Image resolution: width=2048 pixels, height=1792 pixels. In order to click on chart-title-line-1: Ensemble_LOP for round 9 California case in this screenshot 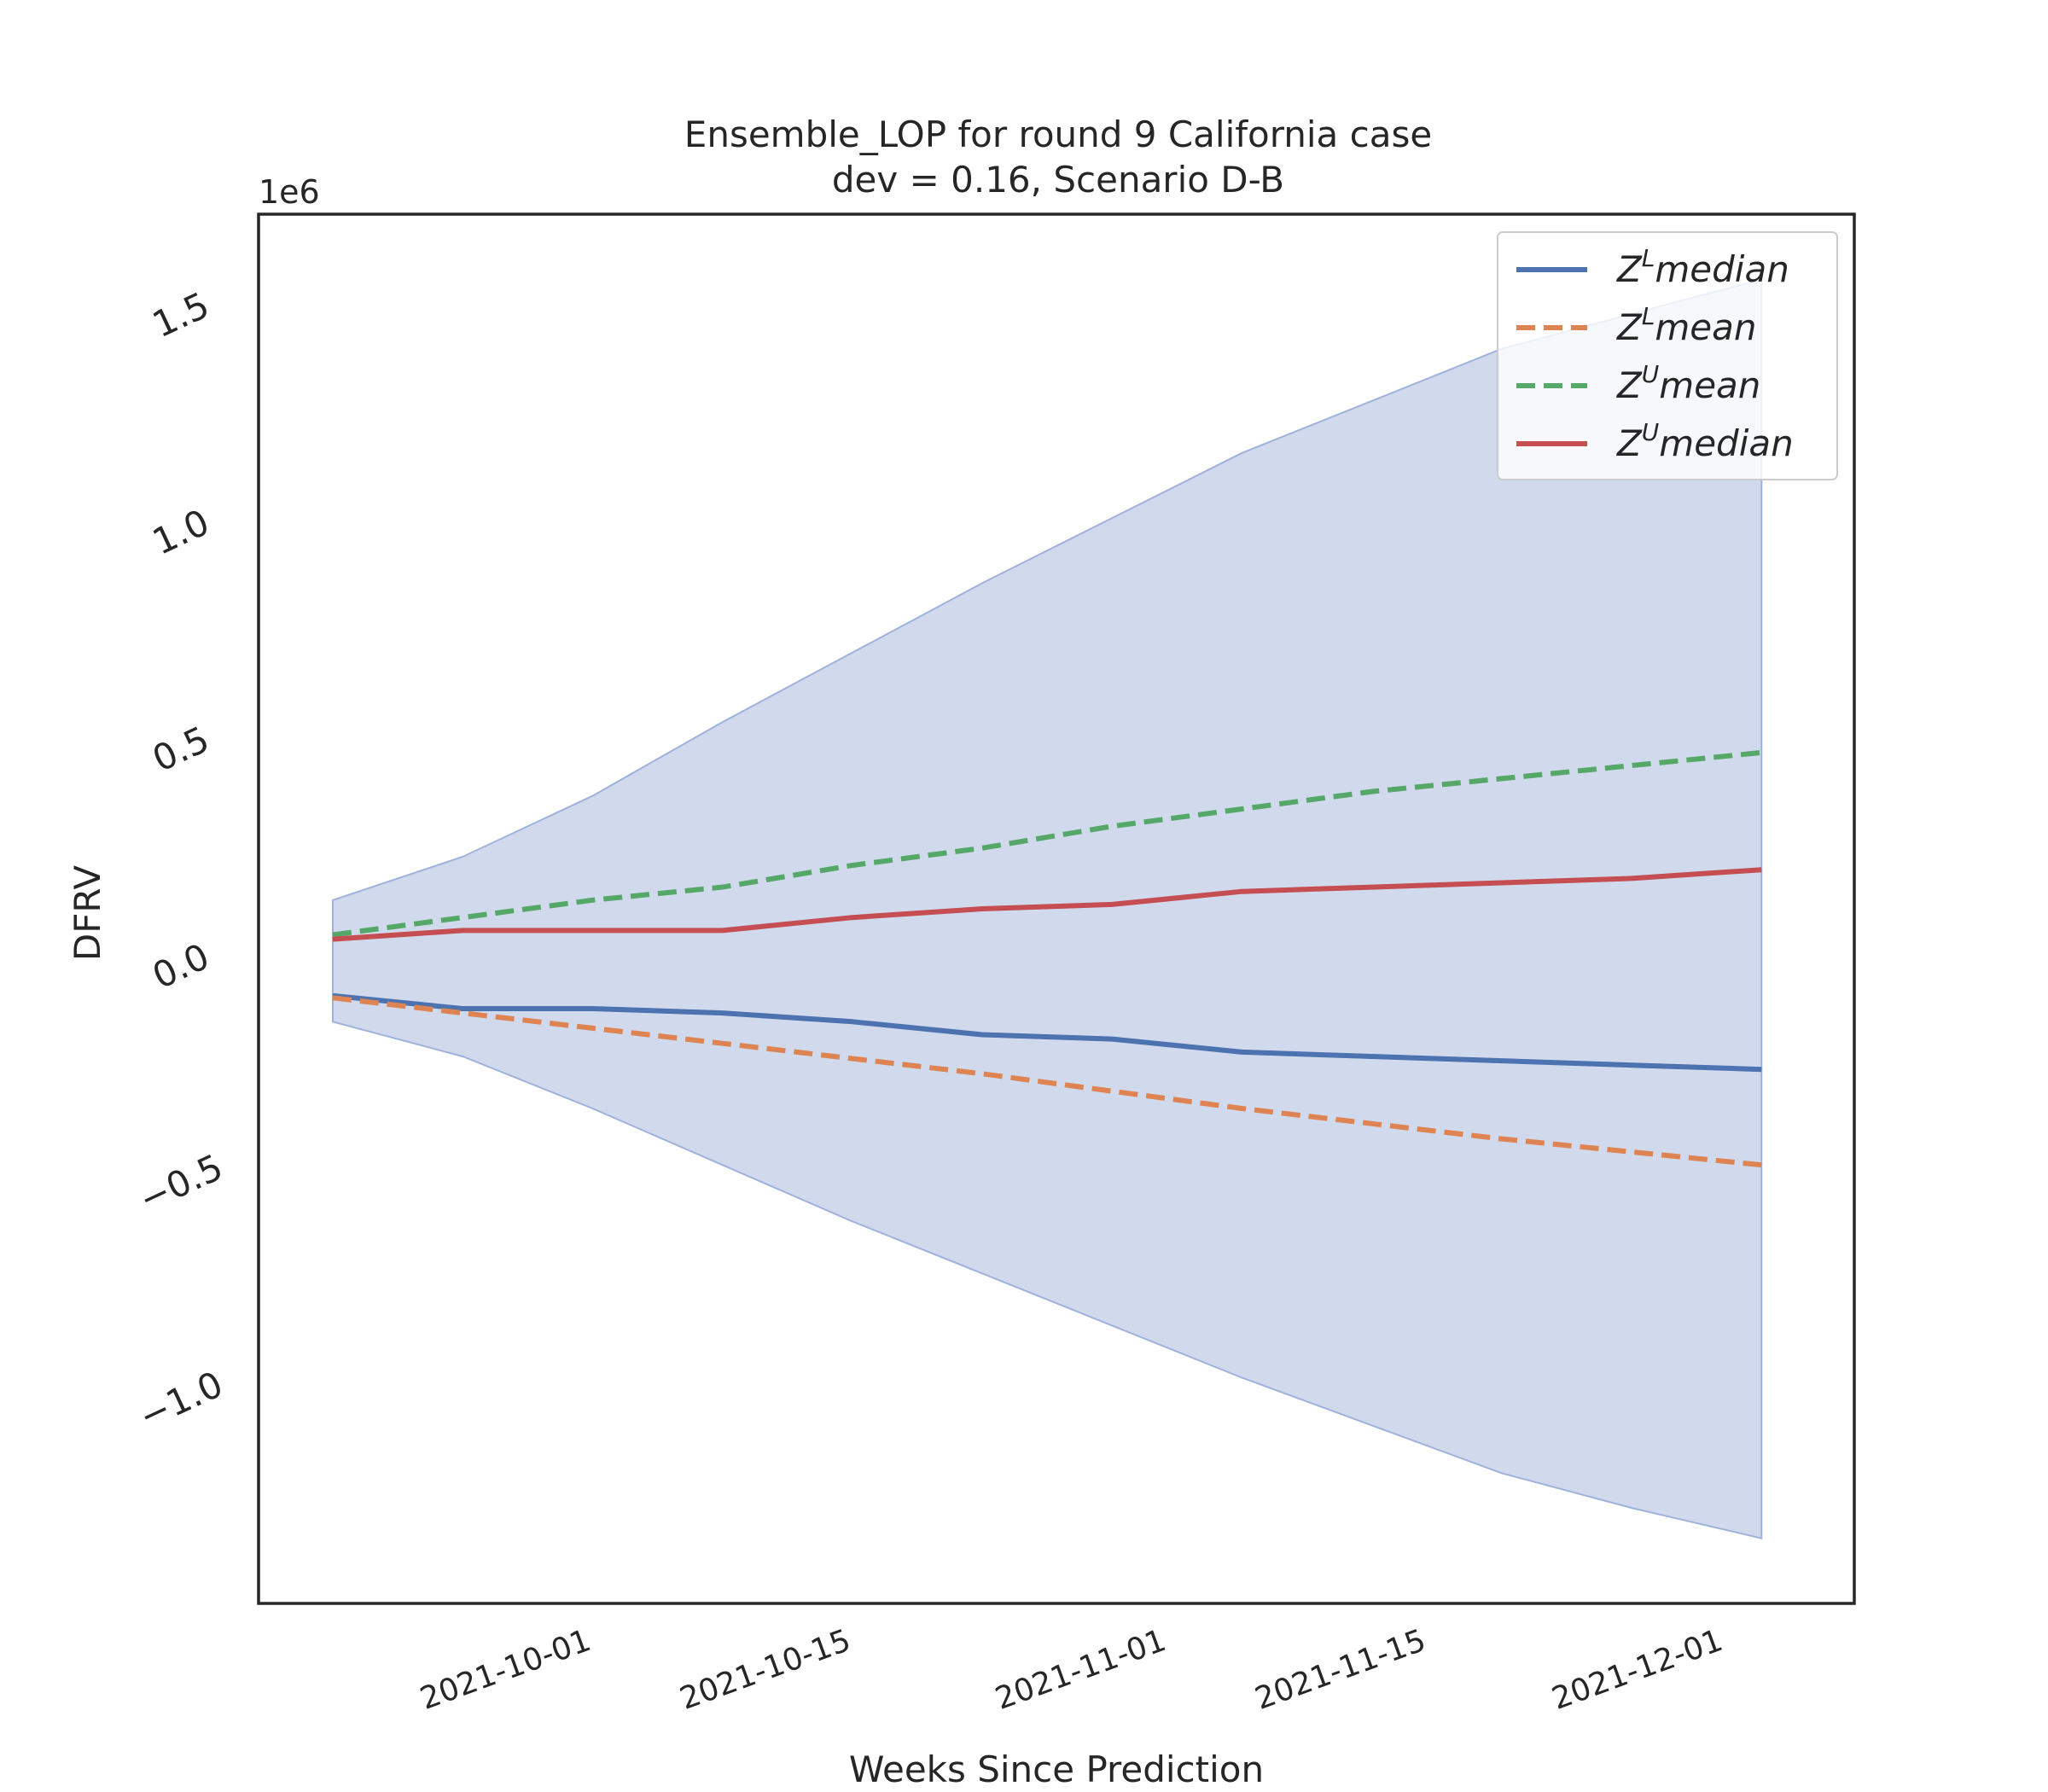, I will do `click(1058, 134)`.